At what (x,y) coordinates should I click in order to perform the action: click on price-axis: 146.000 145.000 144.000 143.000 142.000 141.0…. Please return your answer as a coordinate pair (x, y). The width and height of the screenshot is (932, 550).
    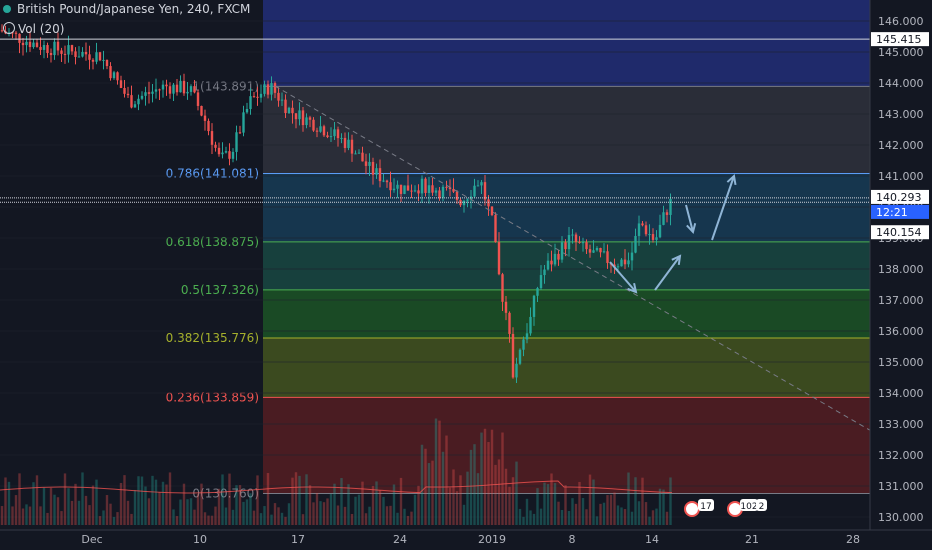
    Looking at the image, I should click on (900, 265).